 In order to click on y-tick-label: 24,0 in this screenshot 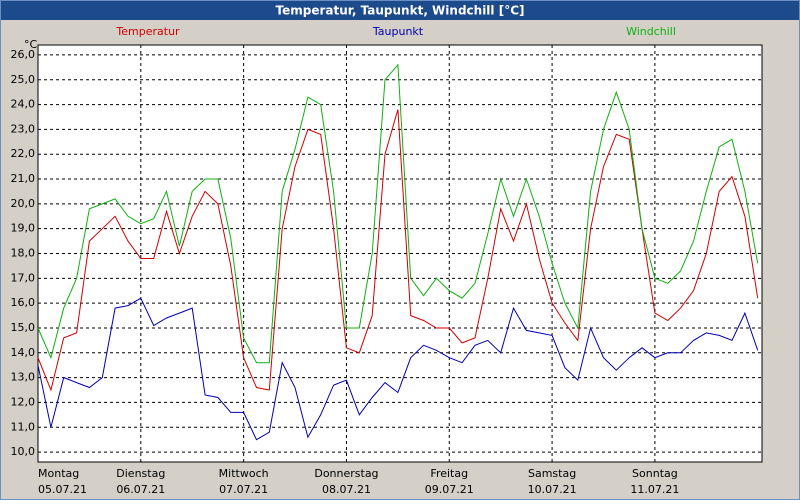, I will do `click(23, 104)`.